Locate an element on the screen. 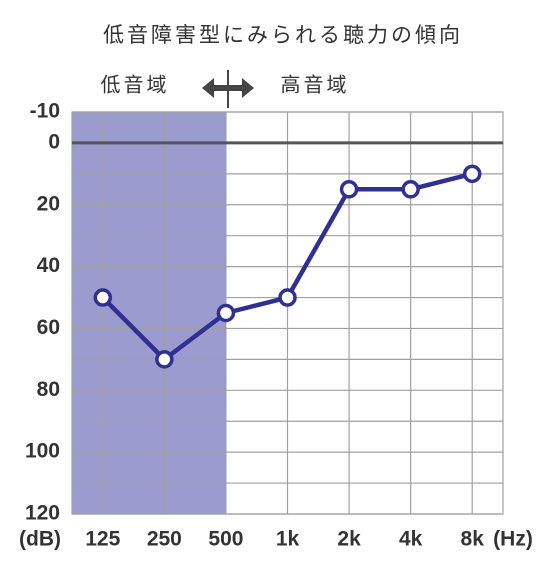 This screenshot has height=580, width=560. y-tick-label: 60 is located at coordinates (48, 327).